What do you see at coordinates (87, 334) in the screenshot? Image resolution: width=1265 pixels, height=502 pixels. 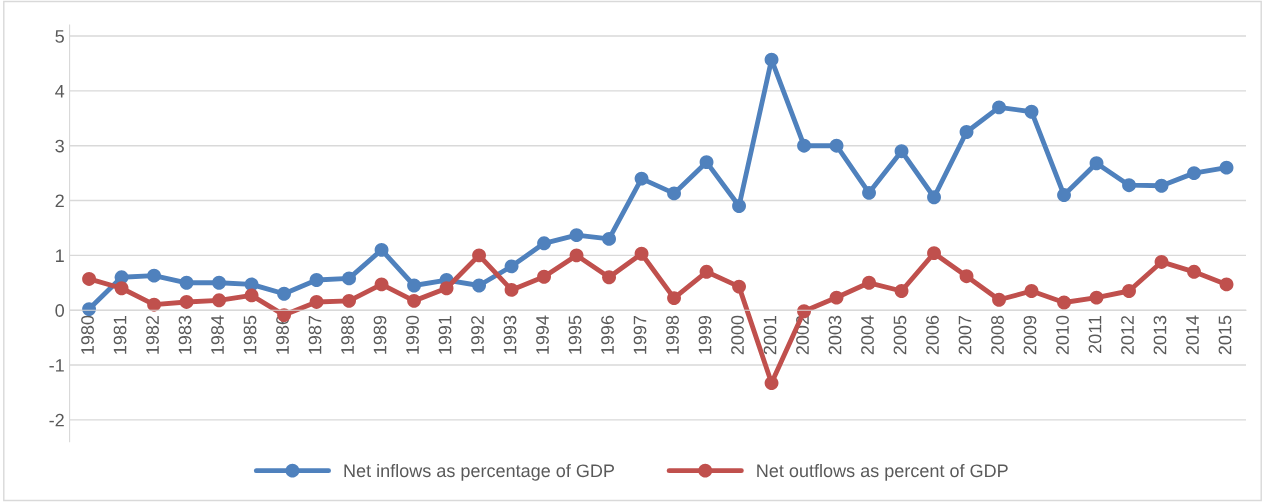 I see `x-tick-label: 1980` at bounding box center [87, 334].